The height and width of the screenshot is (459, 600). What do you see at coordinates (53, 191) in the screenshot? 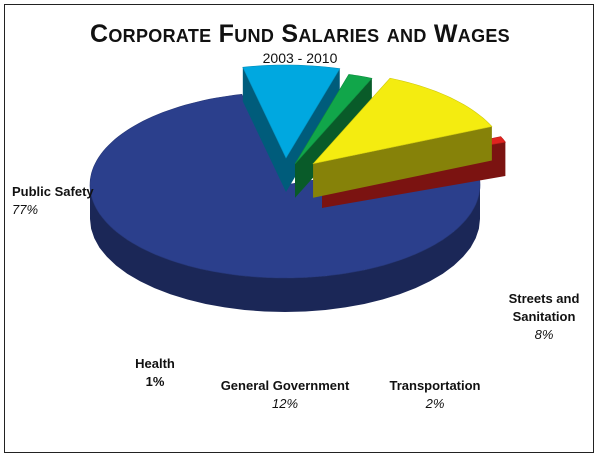
I see `slice-name-public-safety: Public Safety` at bounding box center [53, 191].